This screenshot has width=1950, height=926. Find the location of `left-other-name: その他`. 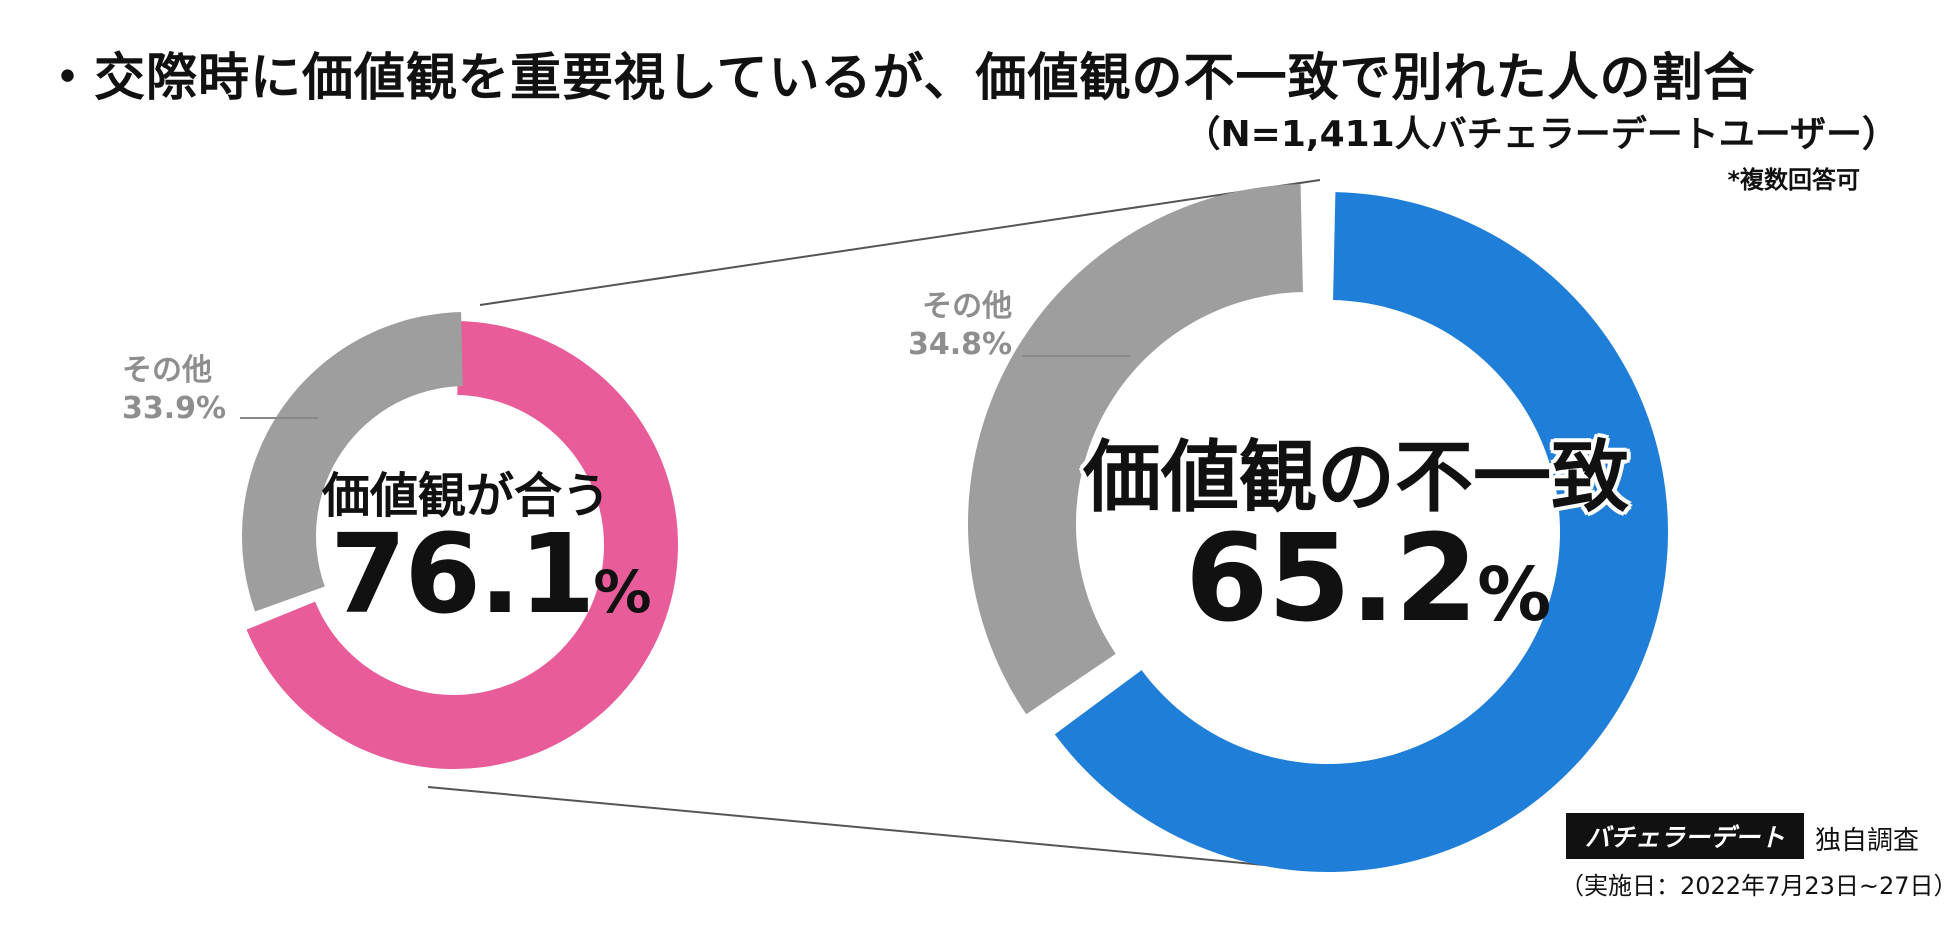

left-other-name: その他 is located at coordinates (167, 370).